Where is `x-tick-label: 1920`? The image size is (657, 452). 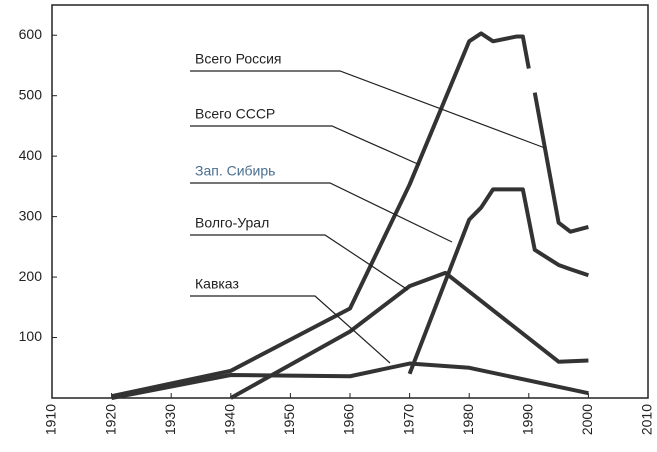 x-tick-label: 1920 is located at coordinates (110, 419).